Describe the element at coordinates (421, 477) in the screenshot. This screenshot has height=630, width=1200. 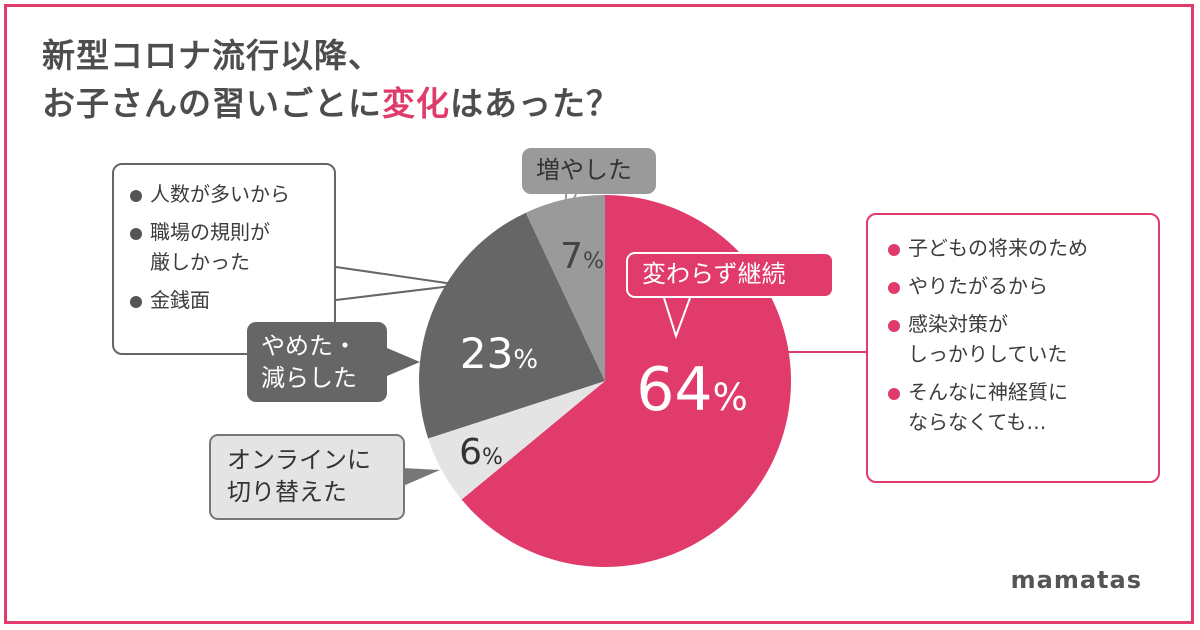
I see `pointer-online` at that location.